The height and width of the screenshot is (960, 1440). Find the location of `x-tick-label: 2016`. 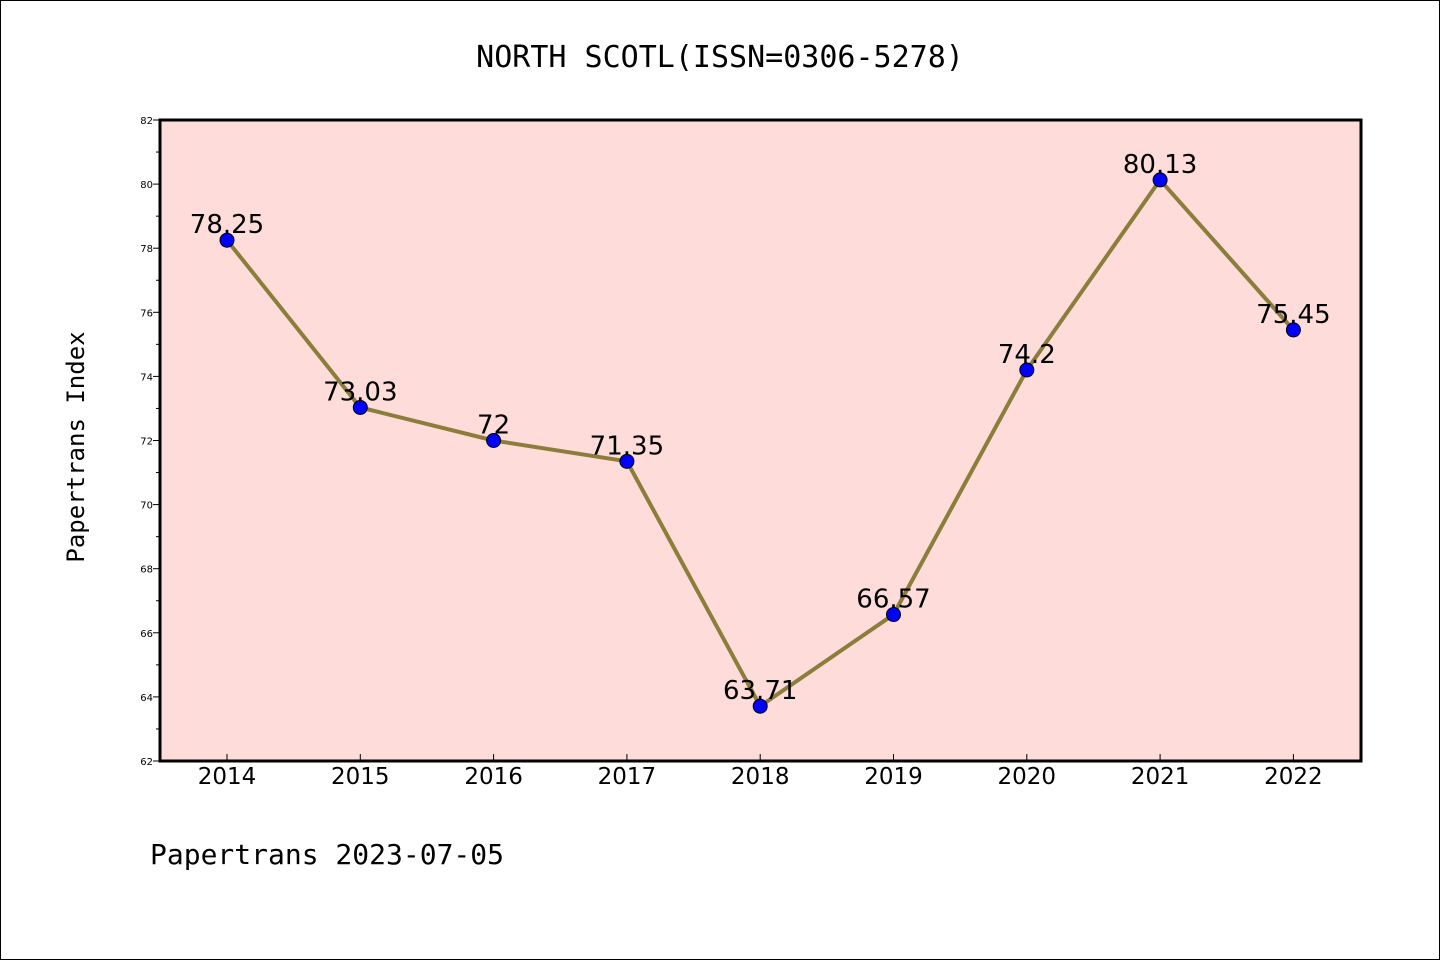

x-tick-label: 2016 is located at coordinates (493, 777).